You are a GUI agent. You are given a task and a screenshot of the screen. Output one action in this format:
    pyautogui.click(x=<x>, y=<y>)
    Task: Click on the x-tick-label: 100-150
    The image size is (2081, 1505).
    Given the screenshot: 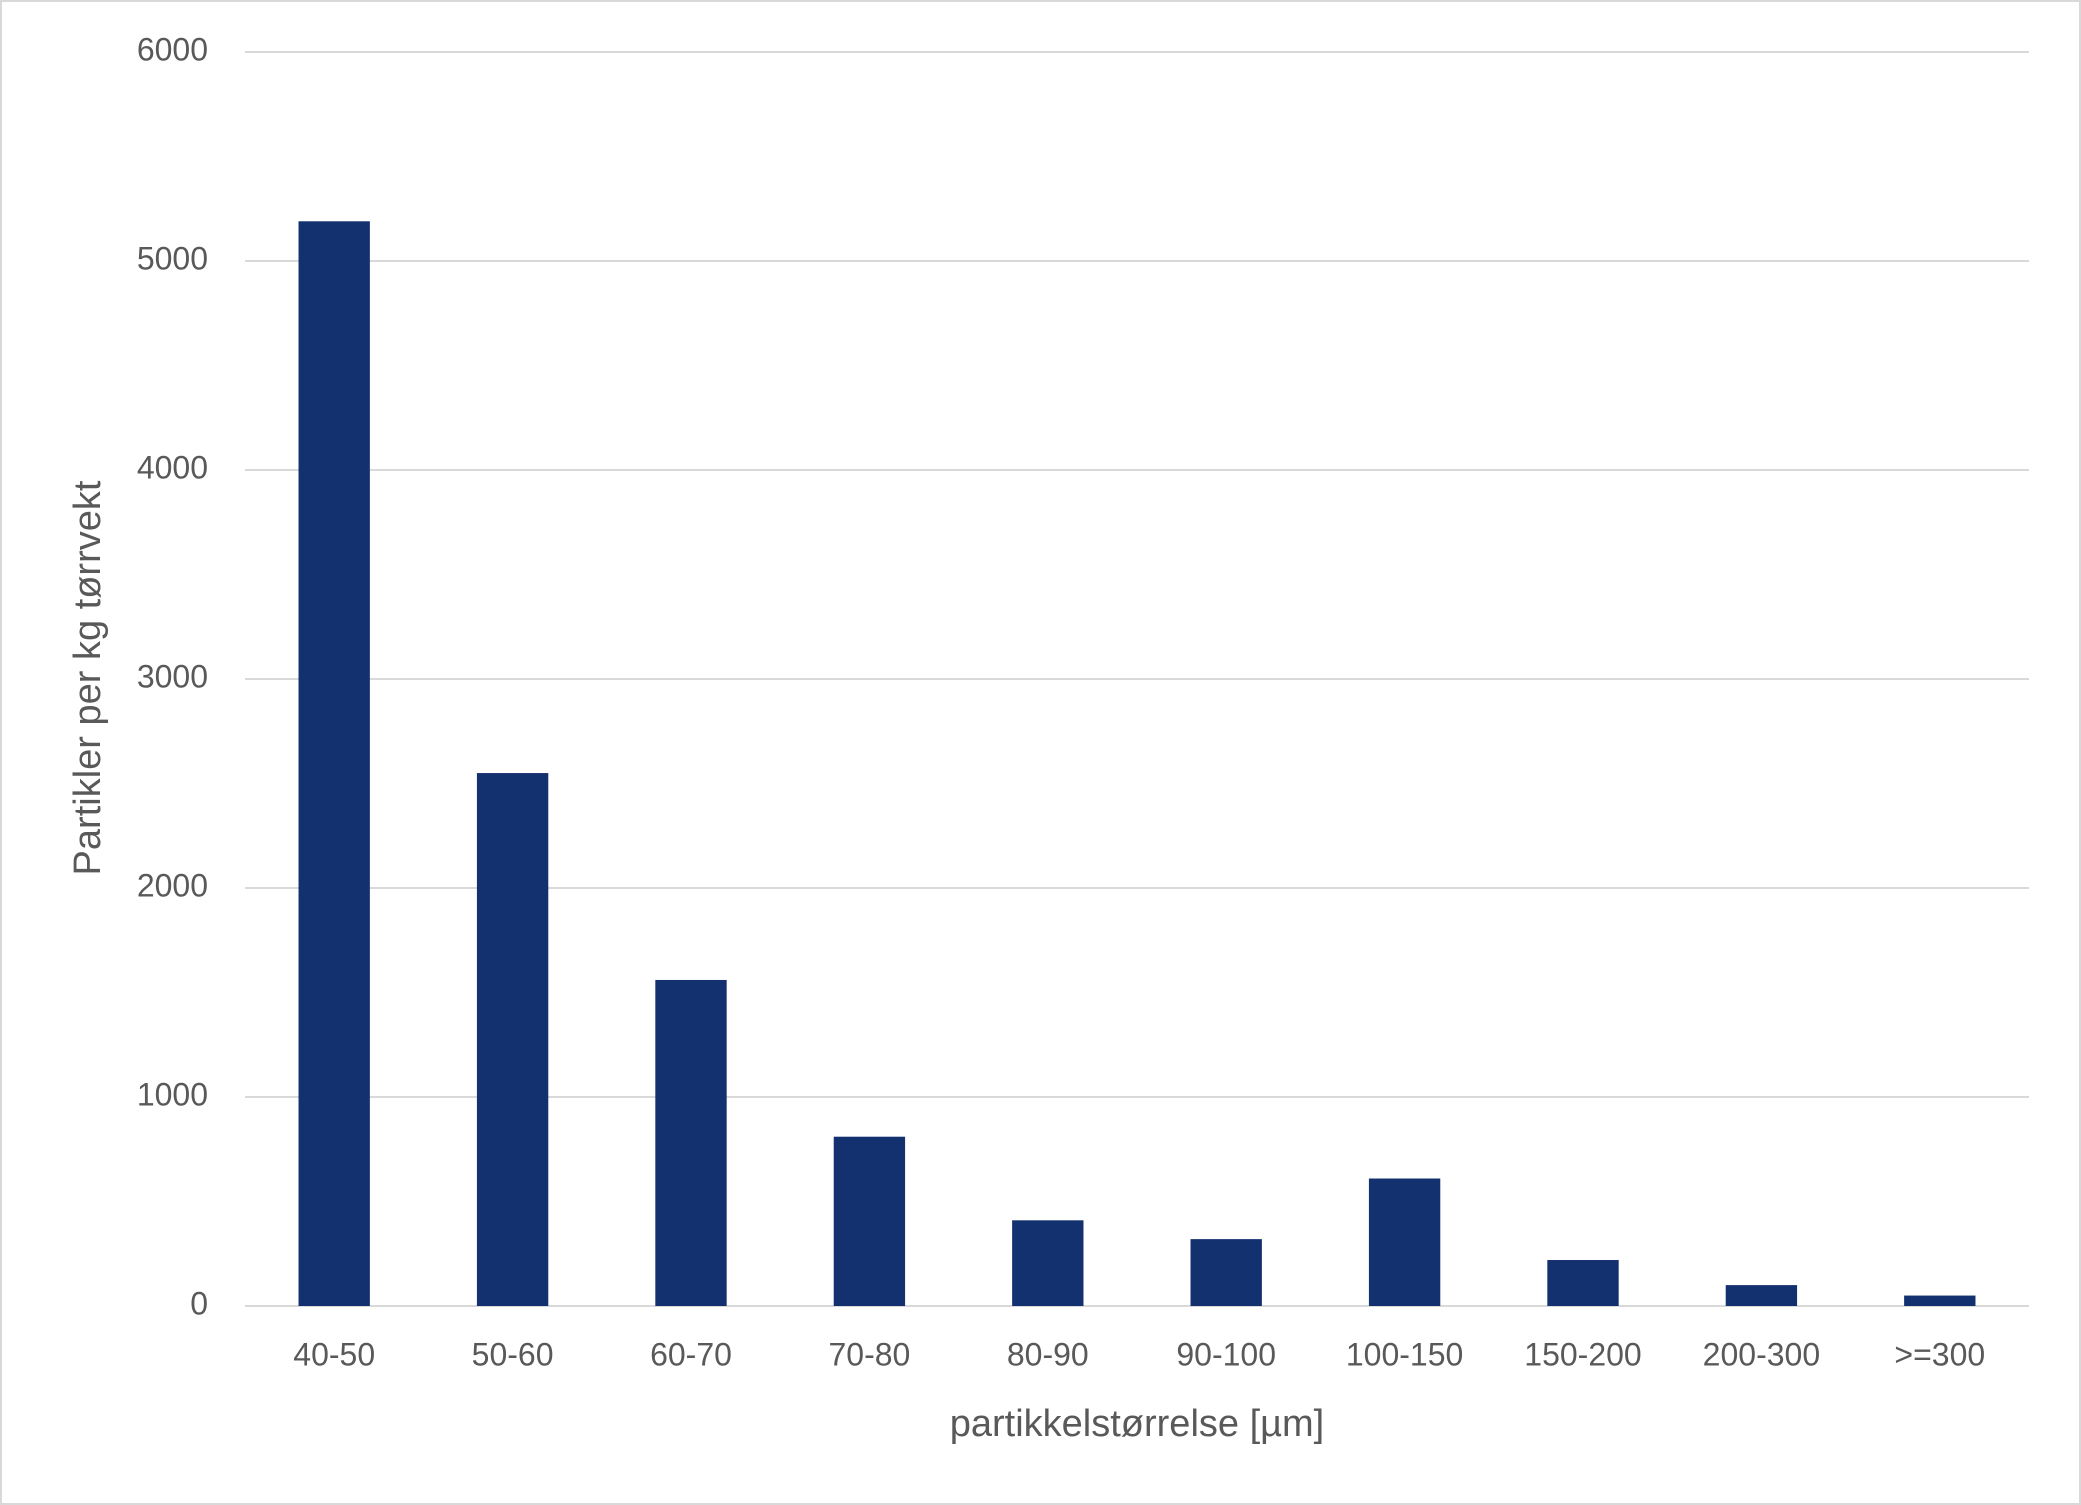 What is the action you would take?
    pyautogui.click(x=1404, y=1354)
    